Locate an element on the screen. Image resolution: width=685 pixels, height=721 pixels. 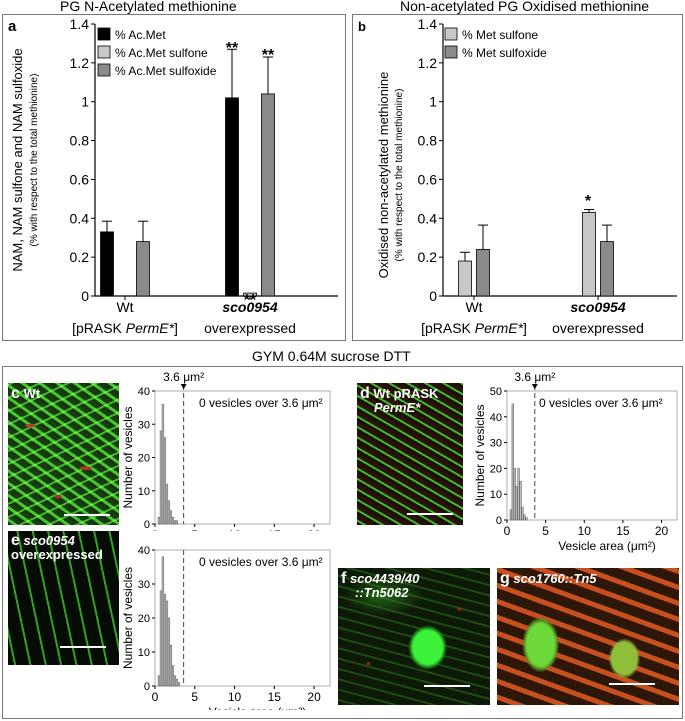
a-y-tick-label-4: 0.8 is located at coordinates (80, 141).